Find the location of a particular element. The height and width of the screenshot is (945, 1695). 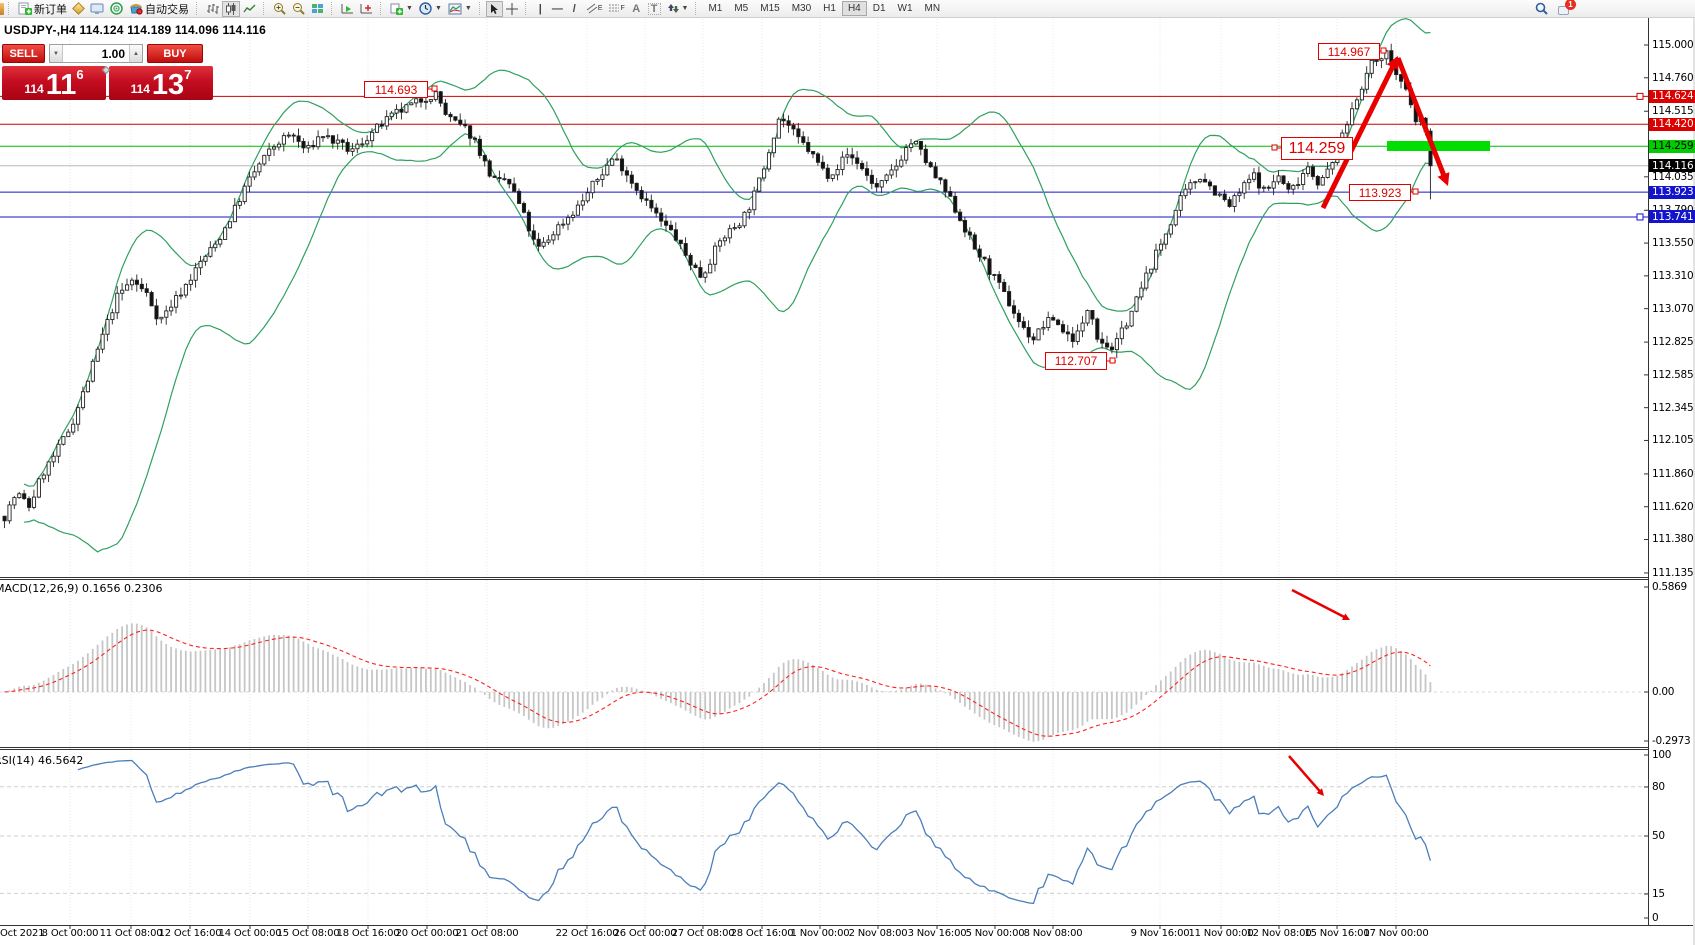

time-axis-label: 18 Oct 16:00 is located at coordinates (368, 933).